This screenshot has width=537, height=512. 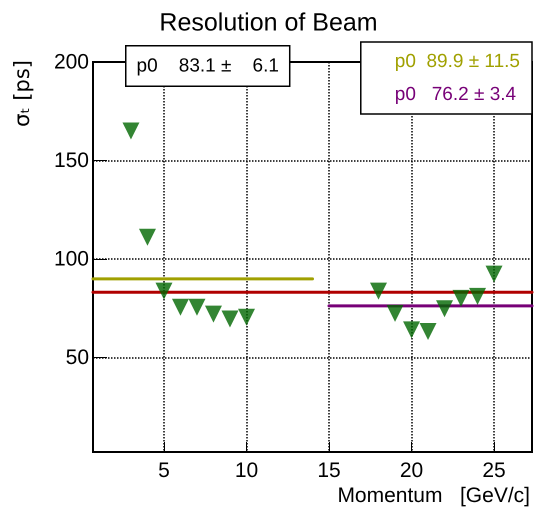 I want to click on text: p0 89.9 ± 11.5, so click(x=457, y=61).